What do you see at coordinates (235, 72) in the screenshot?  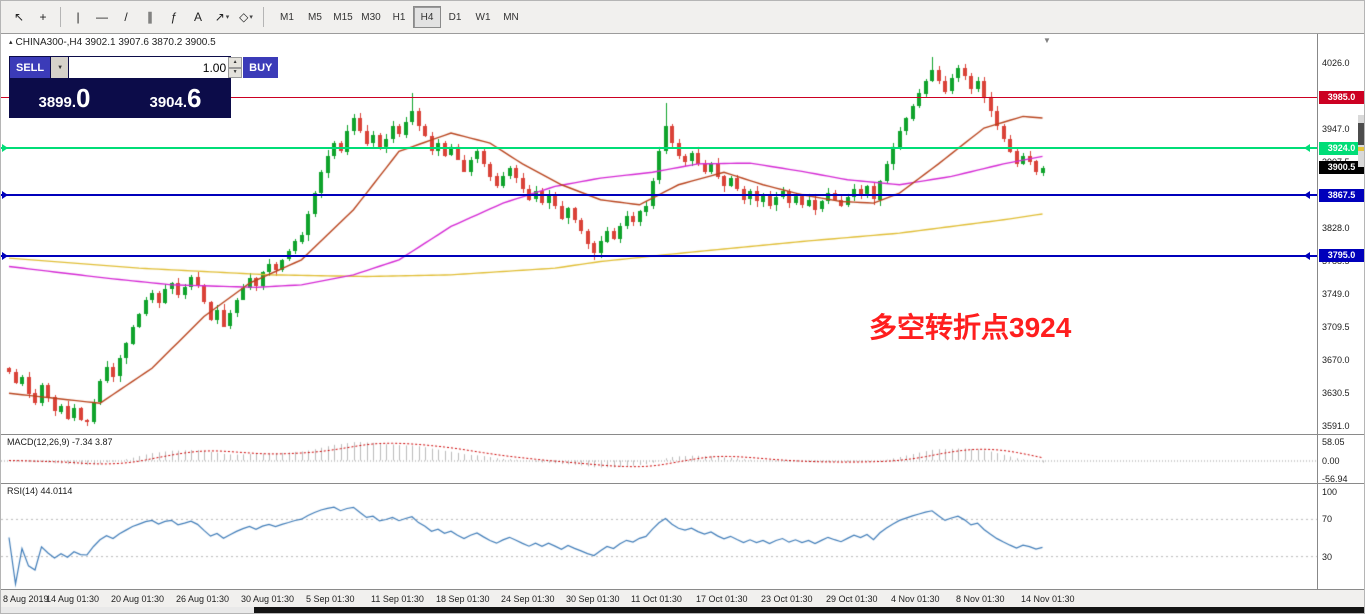 I see `volume-down-button: ▼` at bounding box center [235, 72].